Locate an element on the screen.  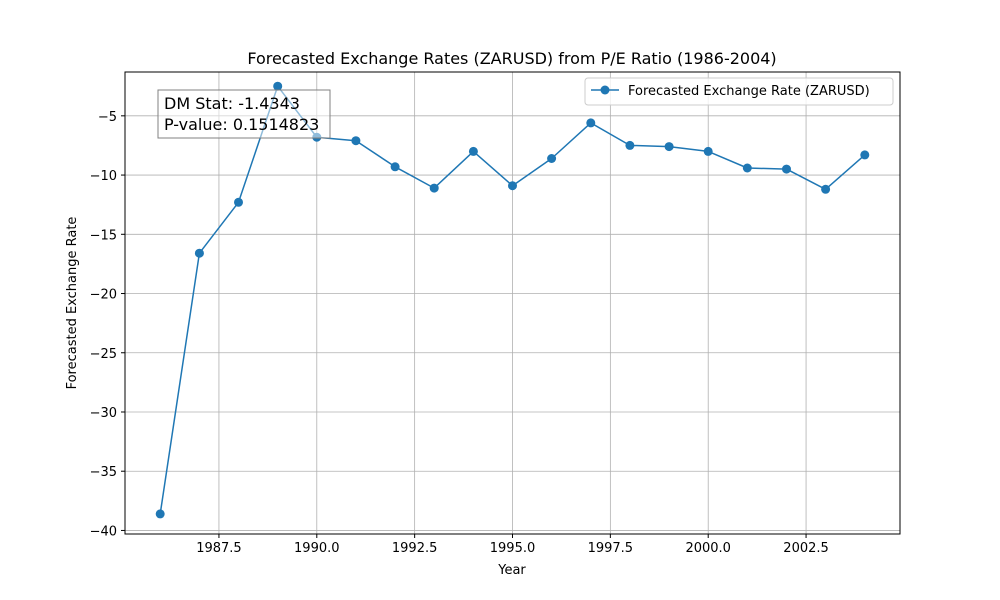
stats-annotation-box is located at coordinates (244, 114).